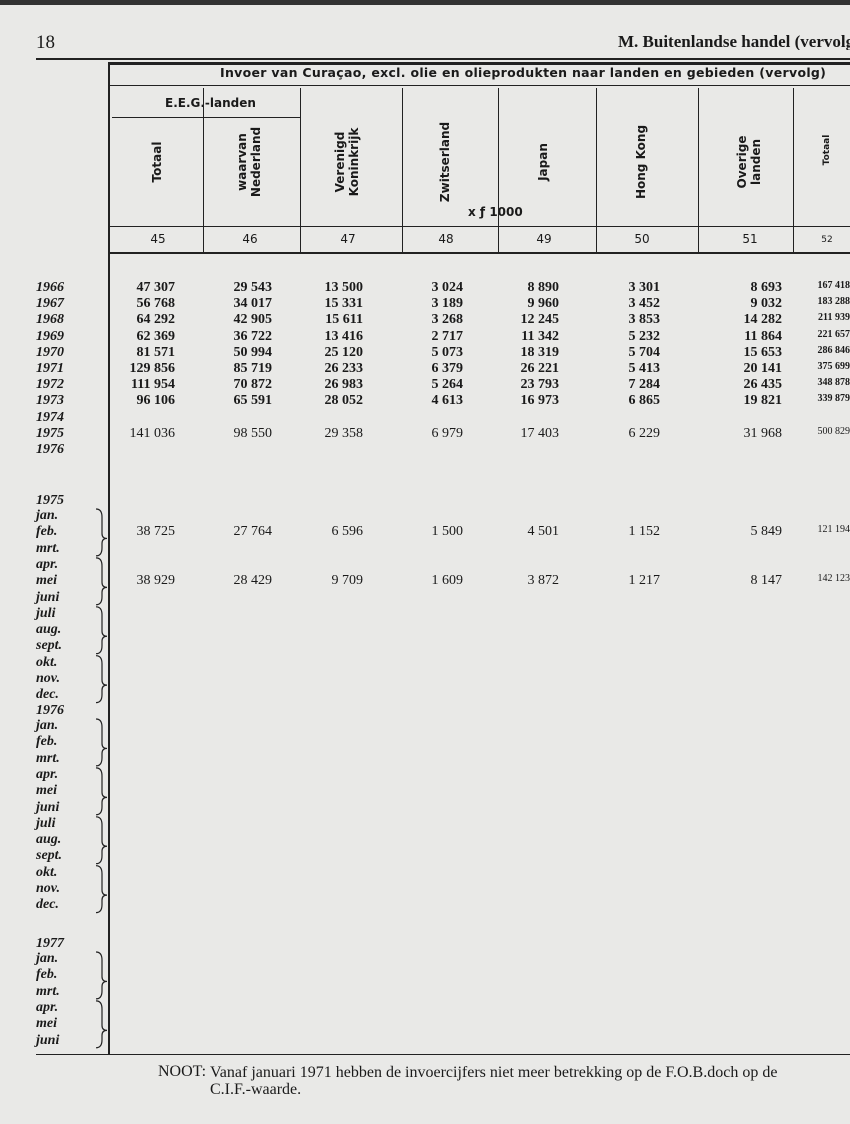 The image size is (850, 1124). I want to click on cell-value: 28 052, so click(344, 401).